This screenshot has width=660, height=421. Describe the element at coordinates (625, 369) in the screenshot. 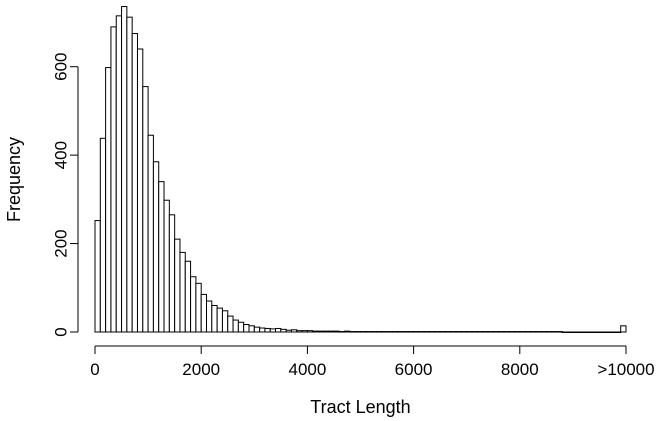

I see `x-tick-label: >10000` at that location.